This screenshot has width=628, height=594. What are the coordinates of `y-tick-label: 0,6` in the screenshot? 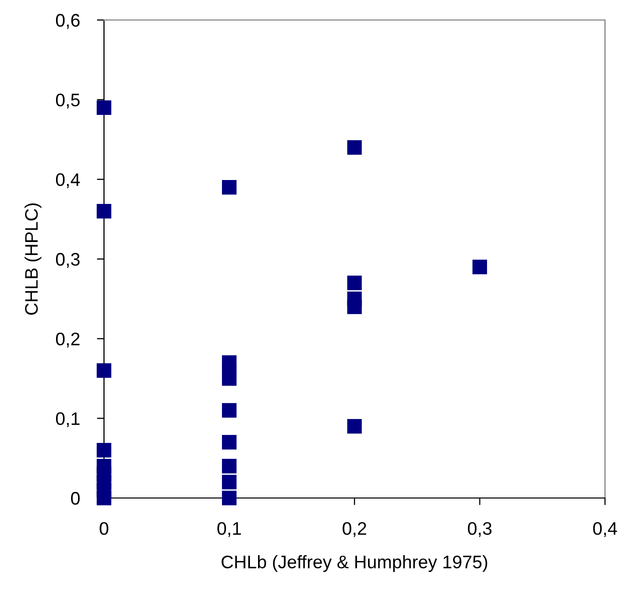 It's located at (68, 21).